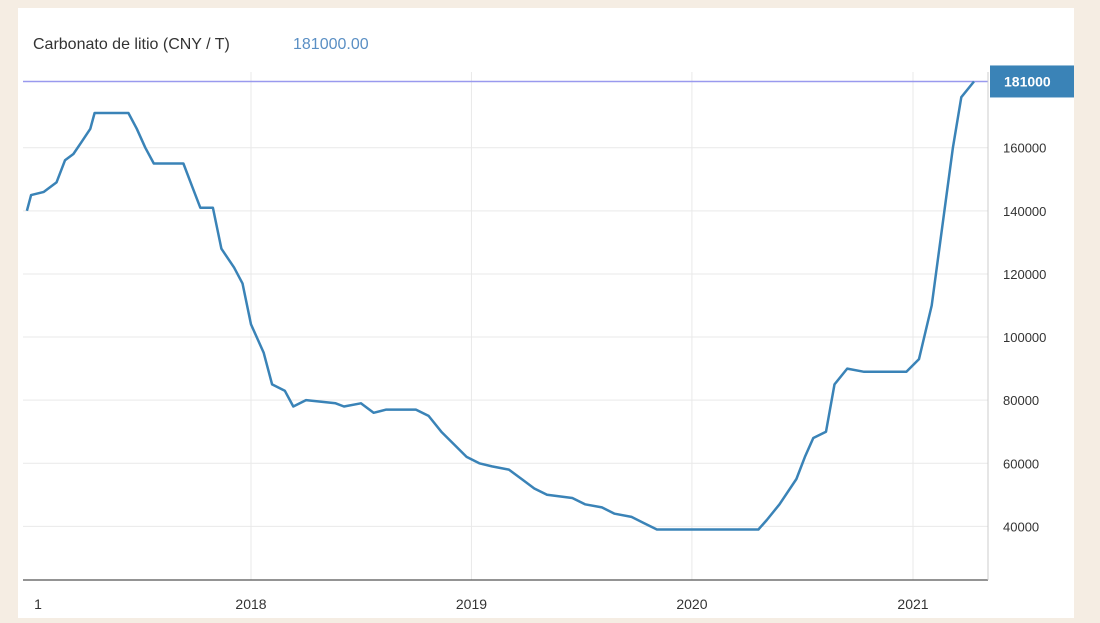 The image size is (1100, 623). Describe the element at coordinates (1024, 274) in the screenshot. I see `y-tick-label: 120000` at that location.